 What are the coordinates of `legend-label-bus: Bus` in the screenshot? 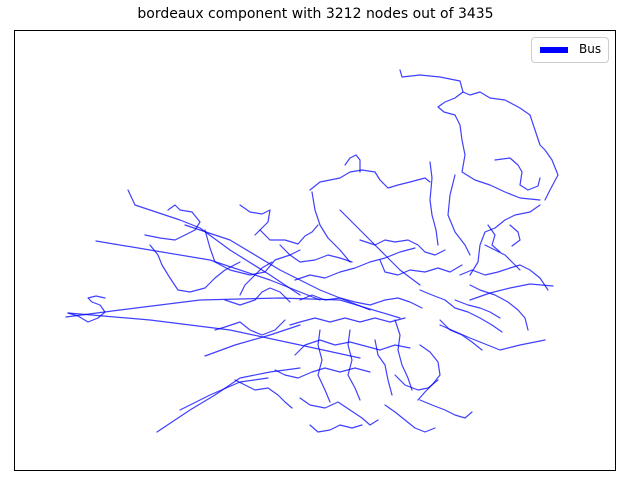 It's located at (590, 49).